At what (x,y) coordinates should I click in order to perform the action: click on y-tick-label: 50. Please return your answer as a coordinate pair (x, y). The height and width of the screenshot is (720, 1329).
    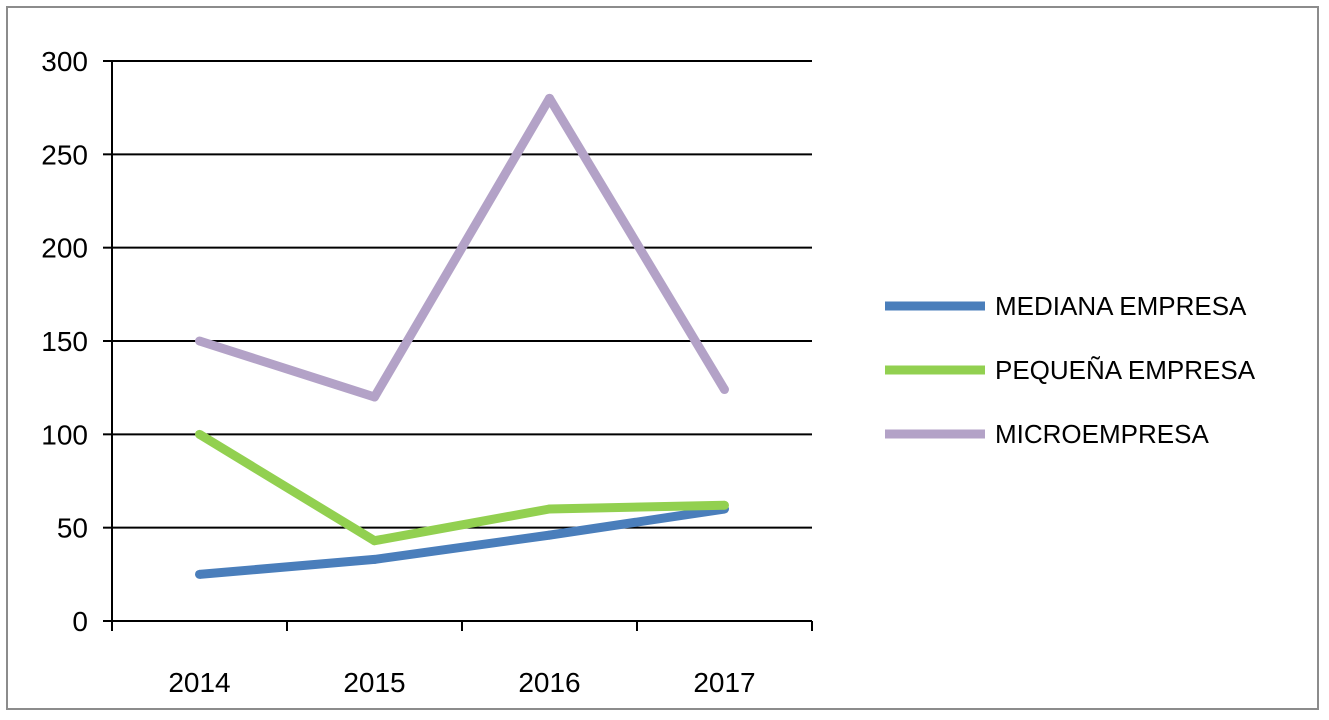
    Looking at the image, I should click on (72, 528).